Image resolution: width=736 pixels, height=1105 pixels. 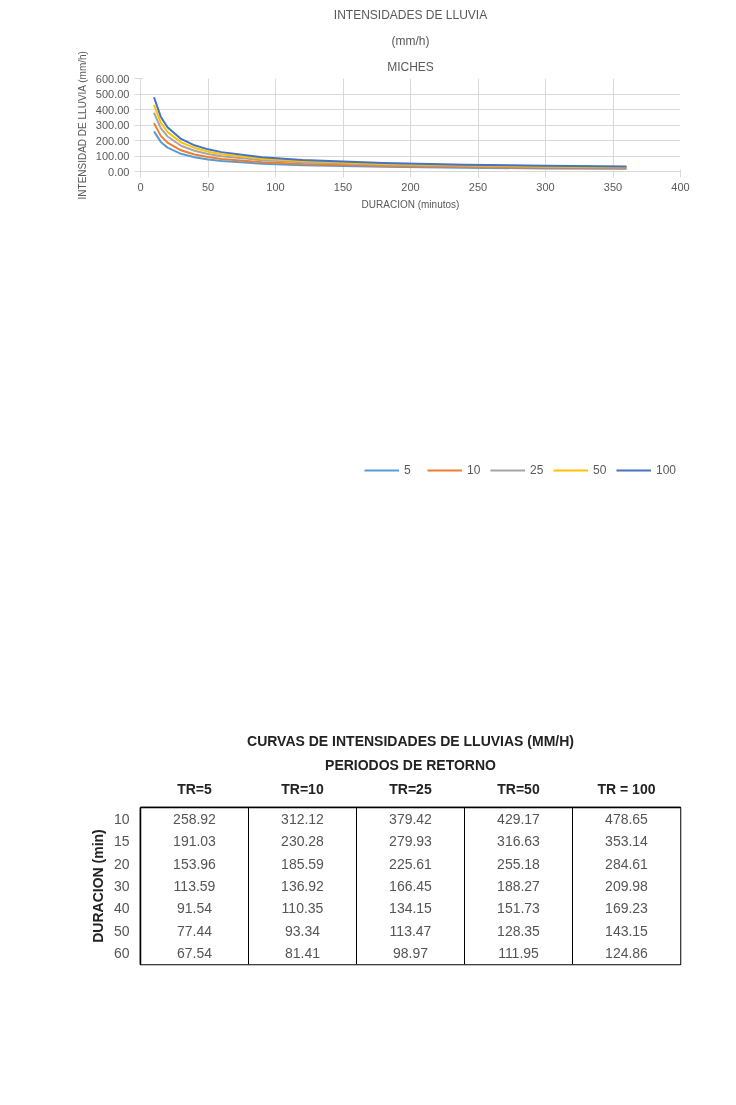 I want to click on y-tick-label: 10, so click(x=121, y=818).